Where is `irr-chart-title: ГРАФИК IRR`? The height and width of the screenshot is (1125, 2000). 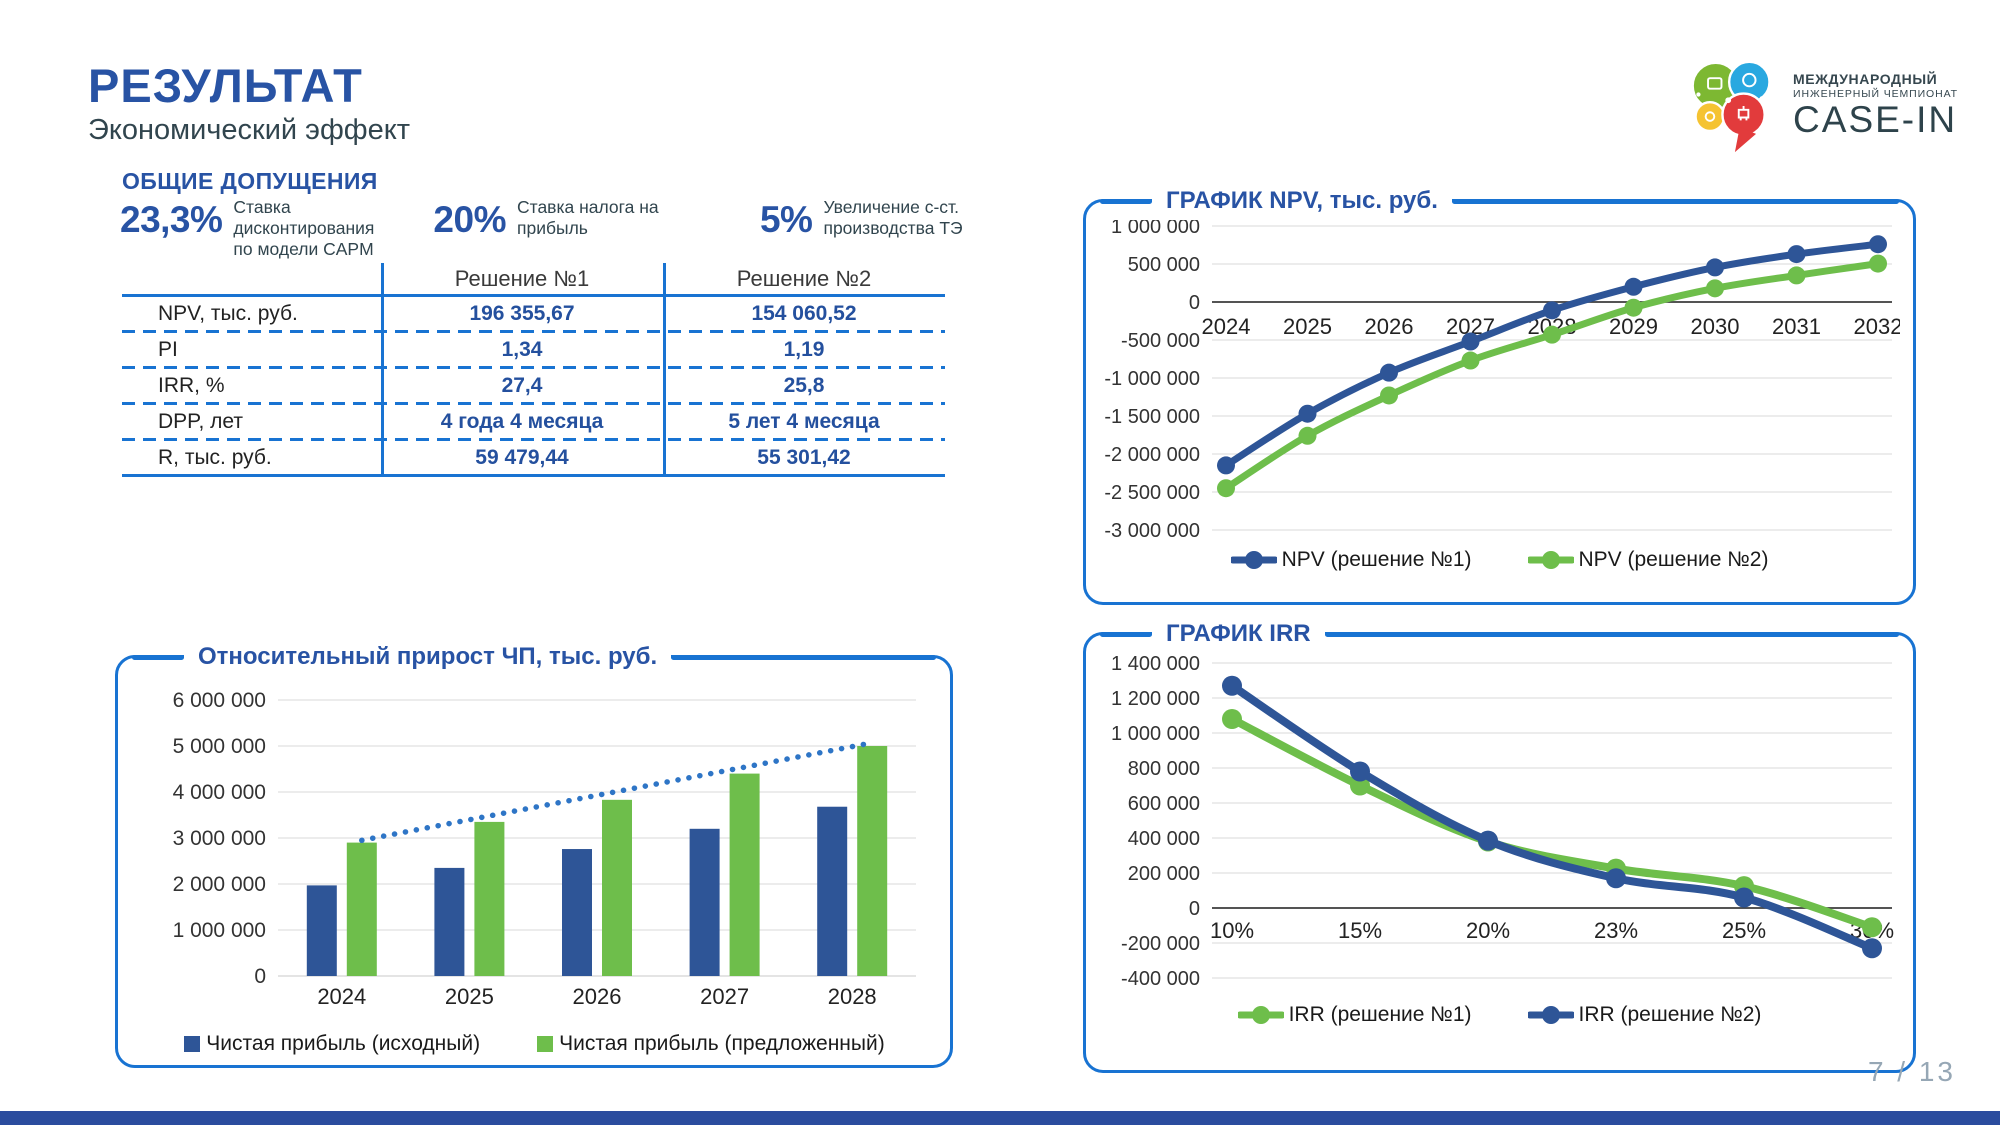 irr-chart-title: ГРАФИК IRR is located at coordinates (1238, 634).